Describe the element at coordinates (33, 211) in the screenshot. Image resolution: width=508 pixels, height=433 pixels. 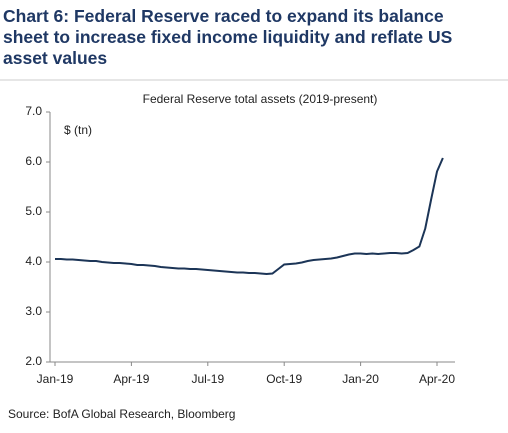
I see `y-tick-label: 5.0` at that location.